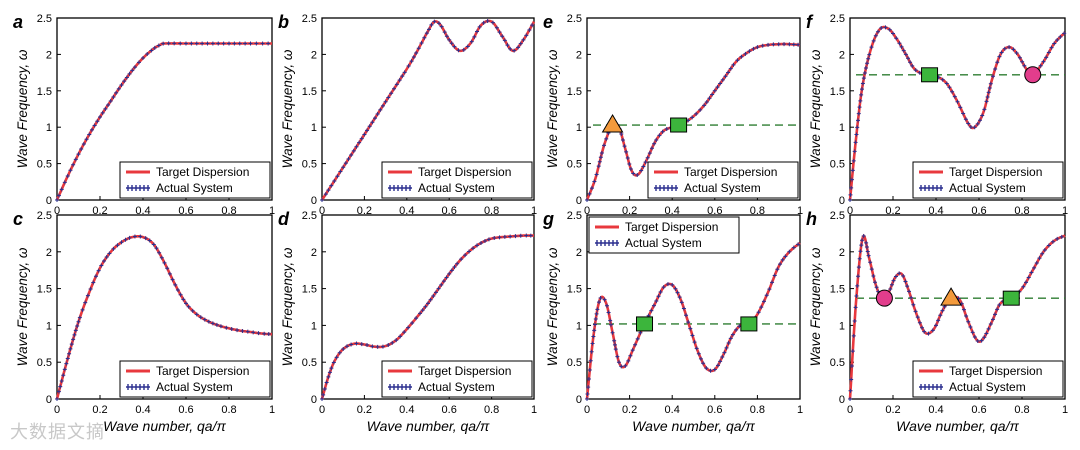 Image resolution: width=1080 pixels, height=450 pixels. I want to click on x-tick-label: 0, so click(57, 211).